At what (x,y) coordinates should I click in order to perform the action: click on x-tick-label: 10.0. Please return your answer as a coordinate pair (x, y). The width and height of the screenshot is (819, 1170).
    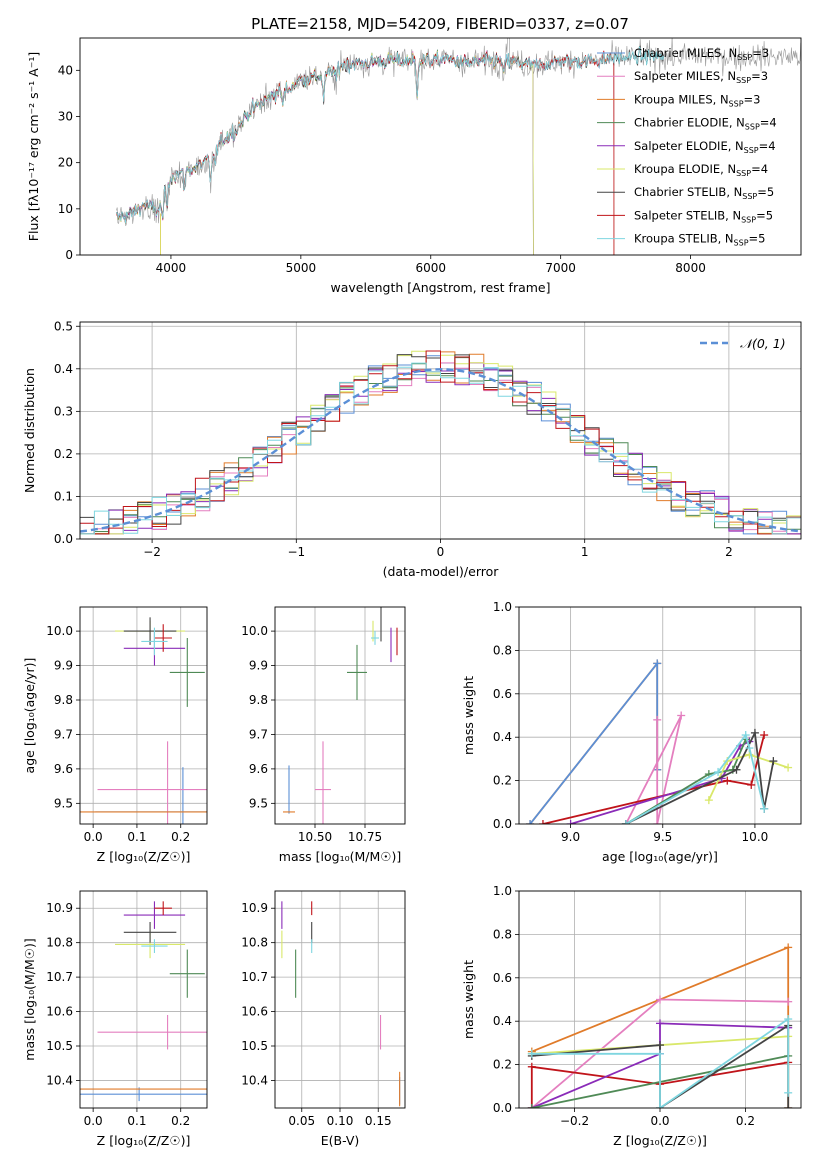
    Looking at the image, I should click on (755, 837).